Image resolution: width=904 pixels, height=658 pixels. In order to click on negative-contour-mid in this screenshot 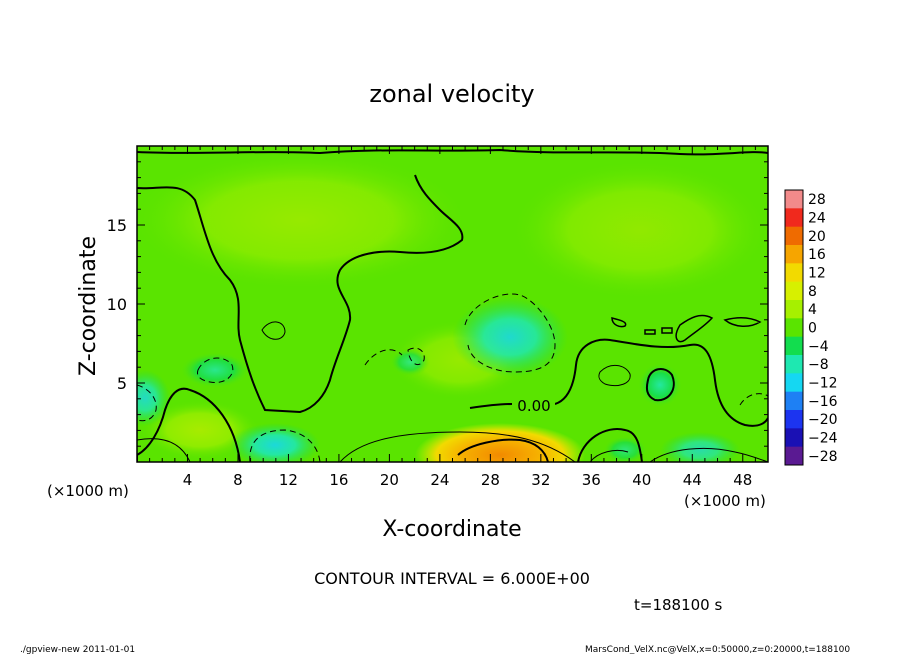, I will do `click(394, 356)`.